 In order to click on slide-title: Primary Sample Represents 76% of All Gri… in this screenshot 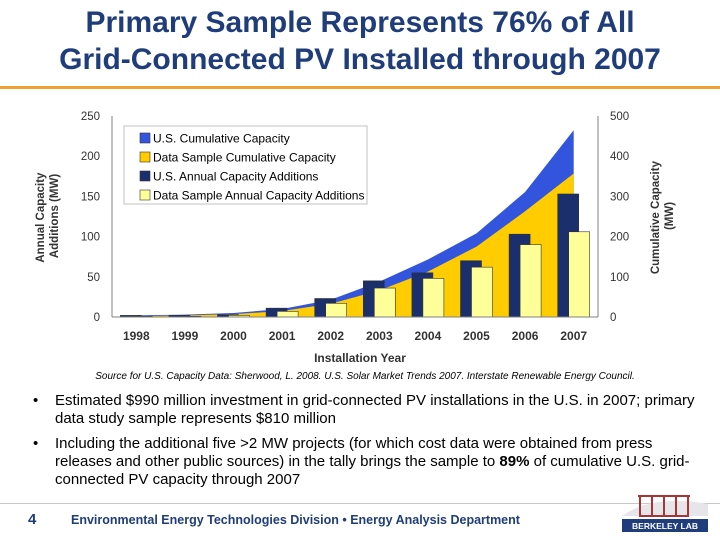, I will do `click(360, 41)`.